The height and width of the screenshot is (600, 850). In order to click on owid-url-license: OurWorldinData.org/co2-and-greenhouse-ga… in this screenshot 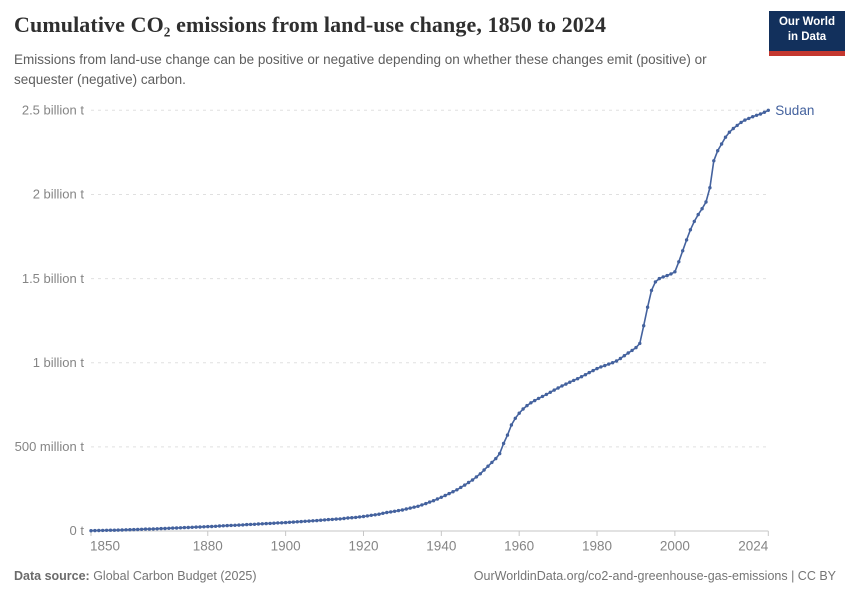, I will do `click(654, 576)`.